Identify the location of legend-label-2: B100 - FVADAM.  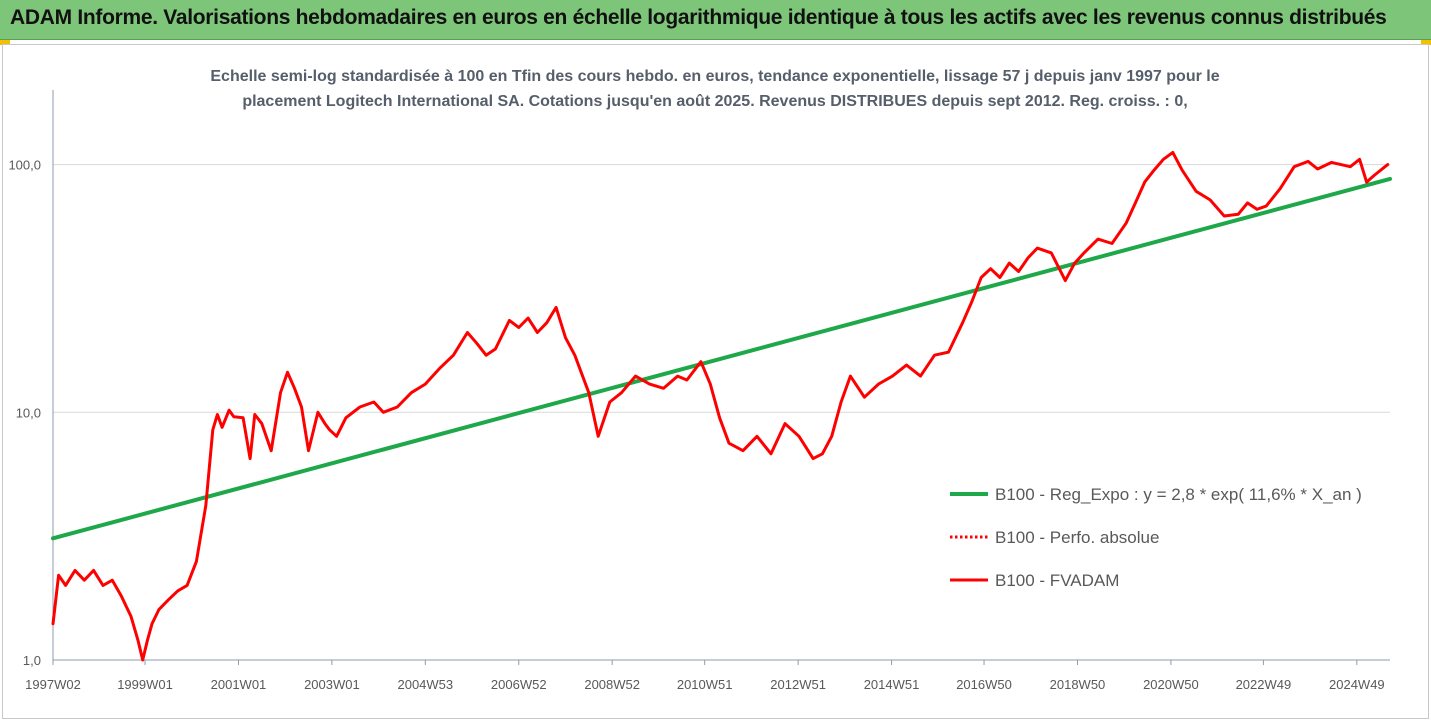
(1057, 580).